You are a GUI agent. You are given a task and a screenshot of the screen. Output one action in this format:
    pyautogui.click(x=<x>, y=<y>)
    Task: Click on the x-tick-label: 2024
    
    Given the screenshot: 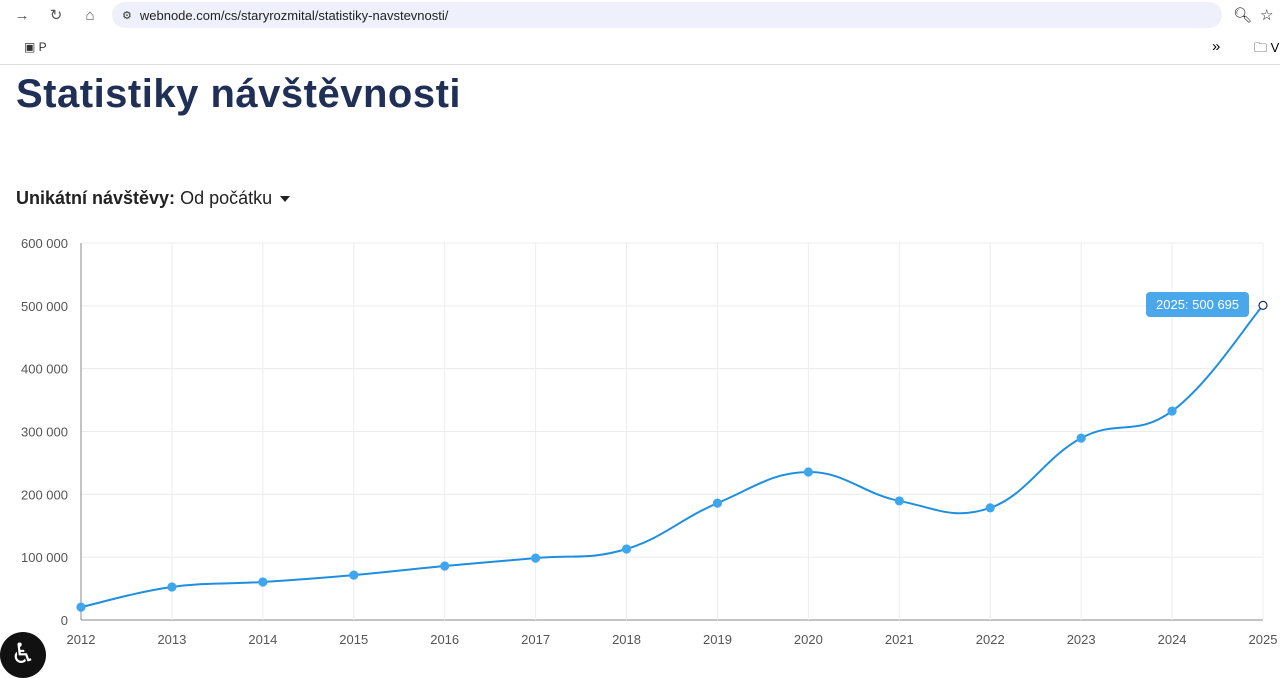 What is the action you would take?
    pyautogui.click(x=1172, y=639)
    